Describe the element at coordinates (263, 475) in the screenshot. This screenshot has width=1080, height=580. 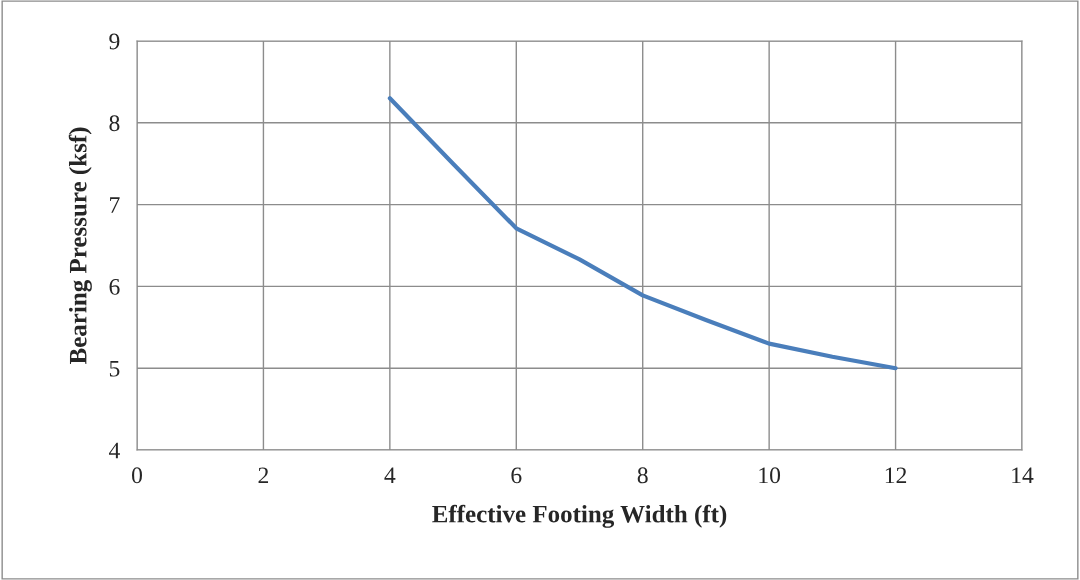
I see `x-tick-label: 2` at that location.